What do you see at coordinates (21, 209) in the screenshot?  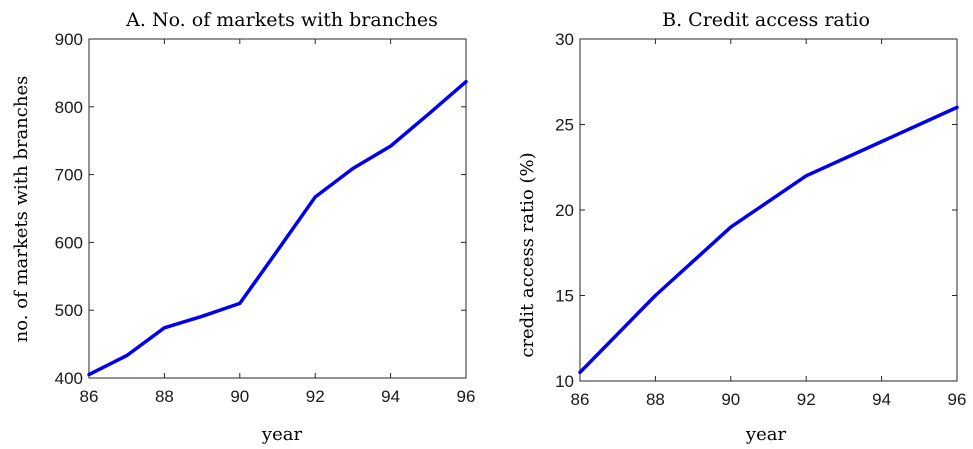 I see `y-axis-label: no. of markets with branches` at bounding box center [21, 209].